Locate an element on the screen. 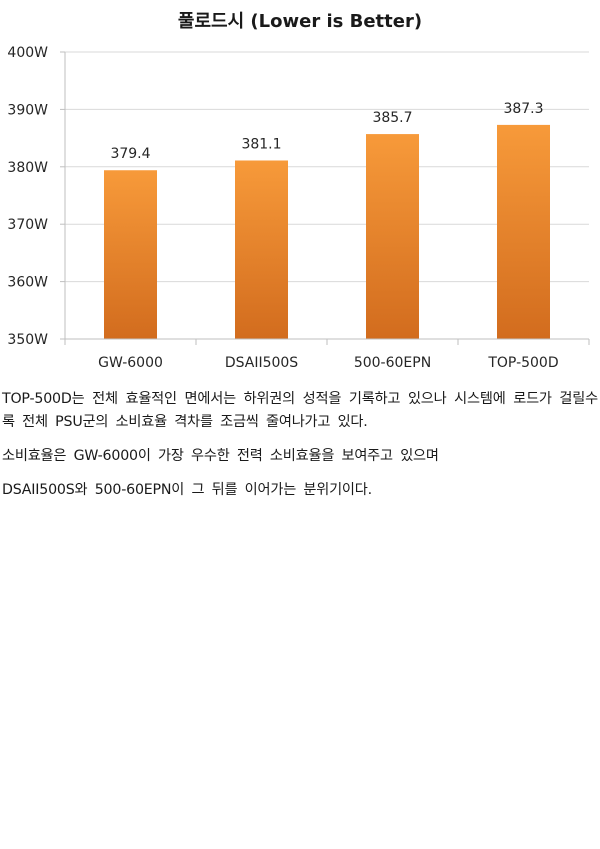 The width and height of the screenshot is (600, 849). article-paragraph-3: DSAII500S와 500-60EPN이 그 뒤를 이어가는 분위기이다. is located at coordinates (187, 490).